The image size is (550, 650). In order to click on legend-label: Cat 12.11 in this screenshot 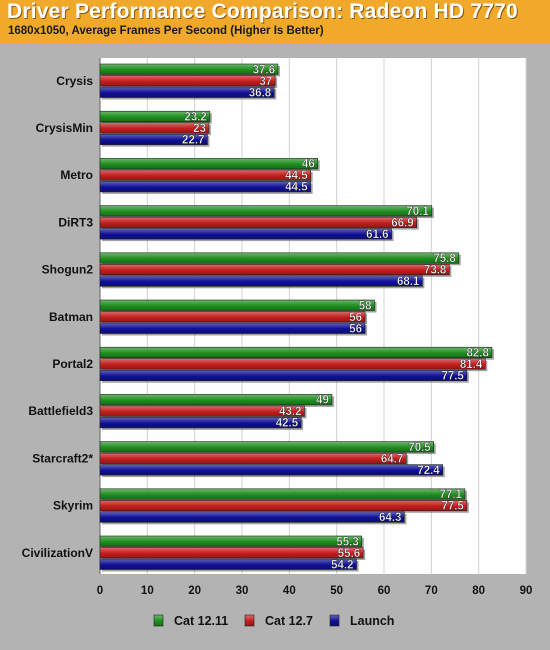, I will do `click(201, 621)`.